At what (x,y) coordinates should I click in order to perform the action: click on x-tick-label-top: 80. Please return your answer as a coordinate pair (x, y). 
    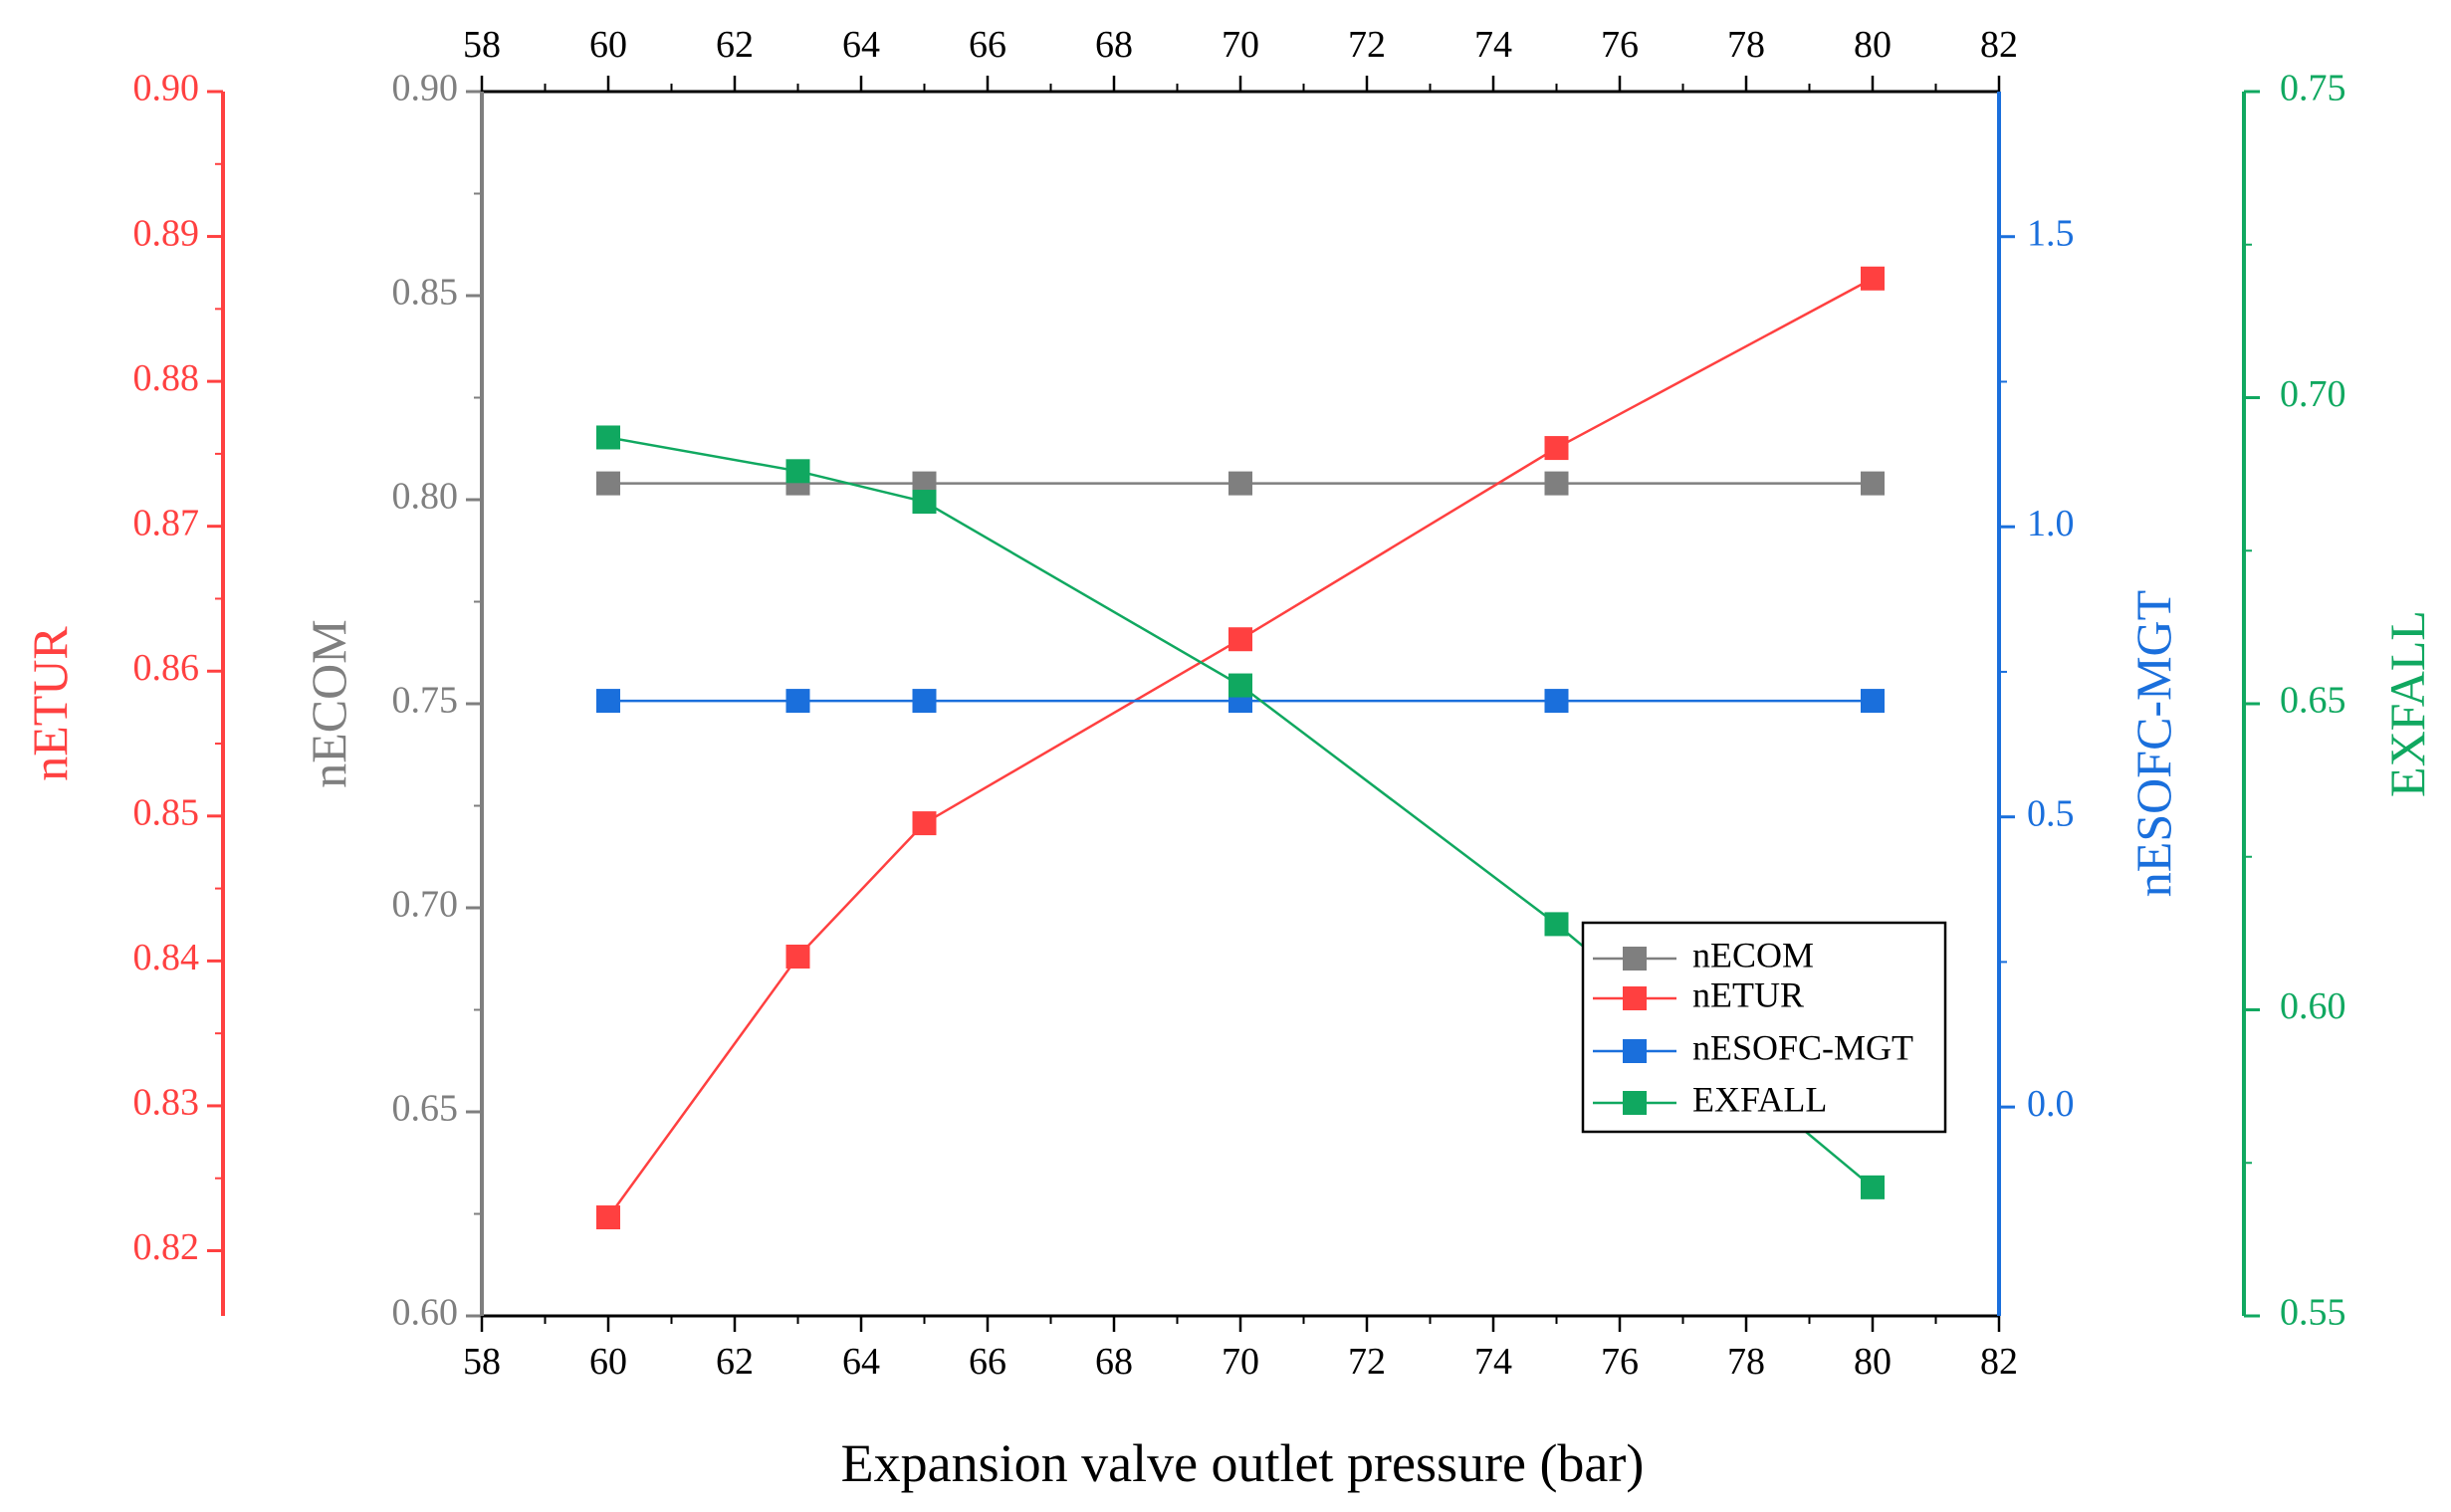
    Looking at the image, I should click on (1873, 45).